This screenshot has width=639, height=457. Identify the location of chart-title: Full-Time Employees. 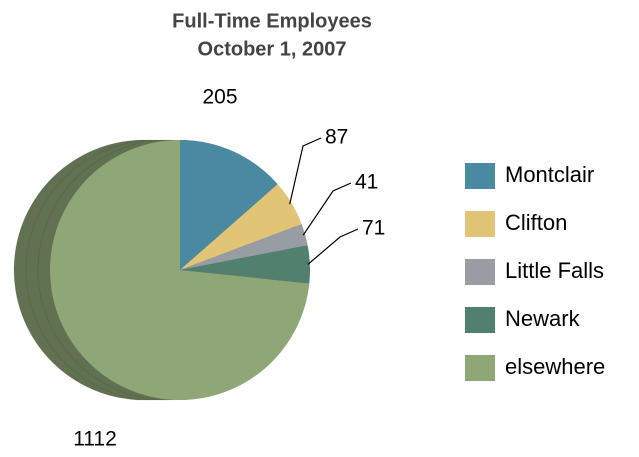
(272, 21).